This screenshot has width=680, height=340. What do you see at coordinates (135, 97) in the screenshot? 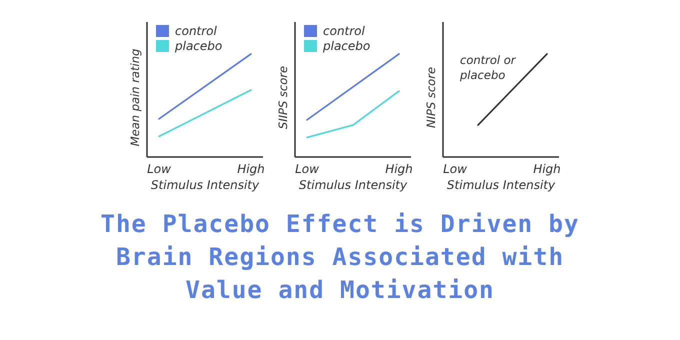
I see `y-axis-title: Mean pain rating` at bounding box center [135, 97].